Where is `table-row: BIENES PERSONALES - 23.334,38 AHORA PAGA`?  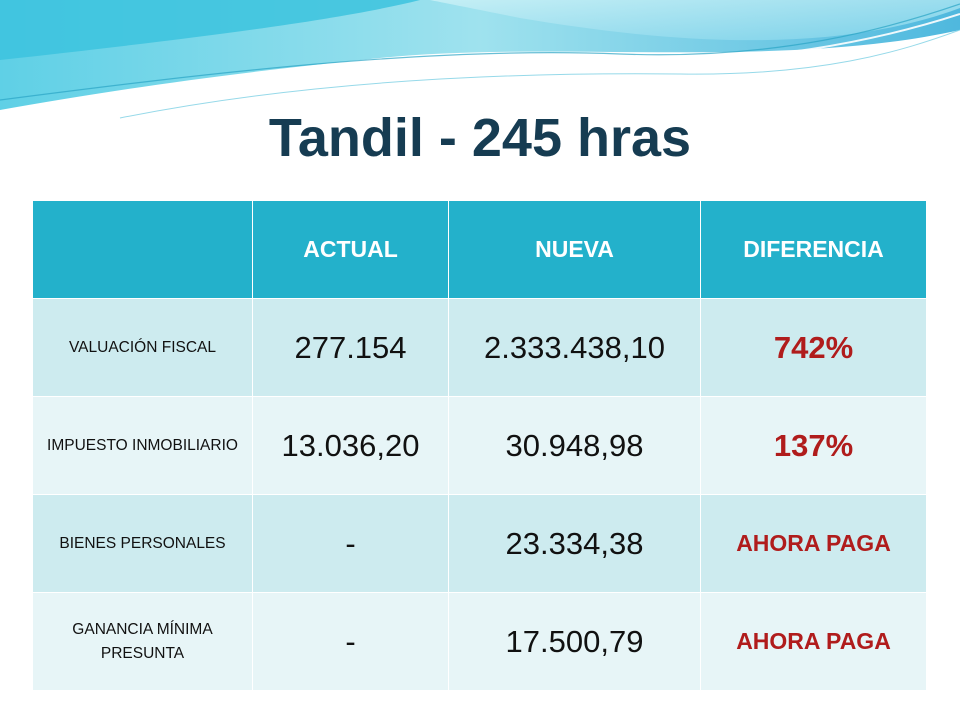 table-row: BIENES PERSONALES - 23.334,38 AHORA PAGA is located at coordinates (479, 543).